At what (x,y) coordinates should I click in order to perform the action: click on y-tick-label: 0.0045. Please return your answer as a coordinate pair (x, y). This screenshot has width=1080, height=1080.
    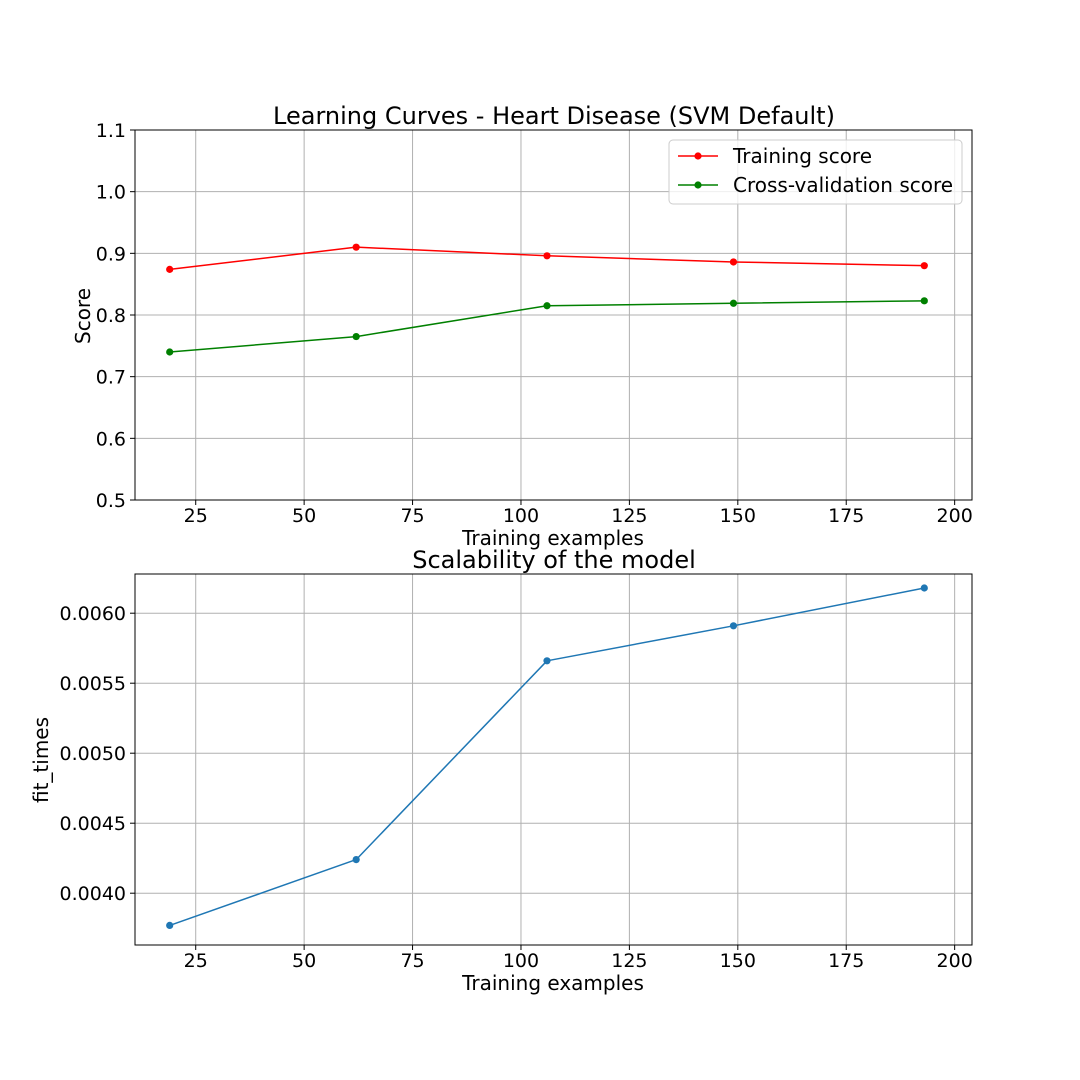
    Looking at the image, I should click on (93, 824).